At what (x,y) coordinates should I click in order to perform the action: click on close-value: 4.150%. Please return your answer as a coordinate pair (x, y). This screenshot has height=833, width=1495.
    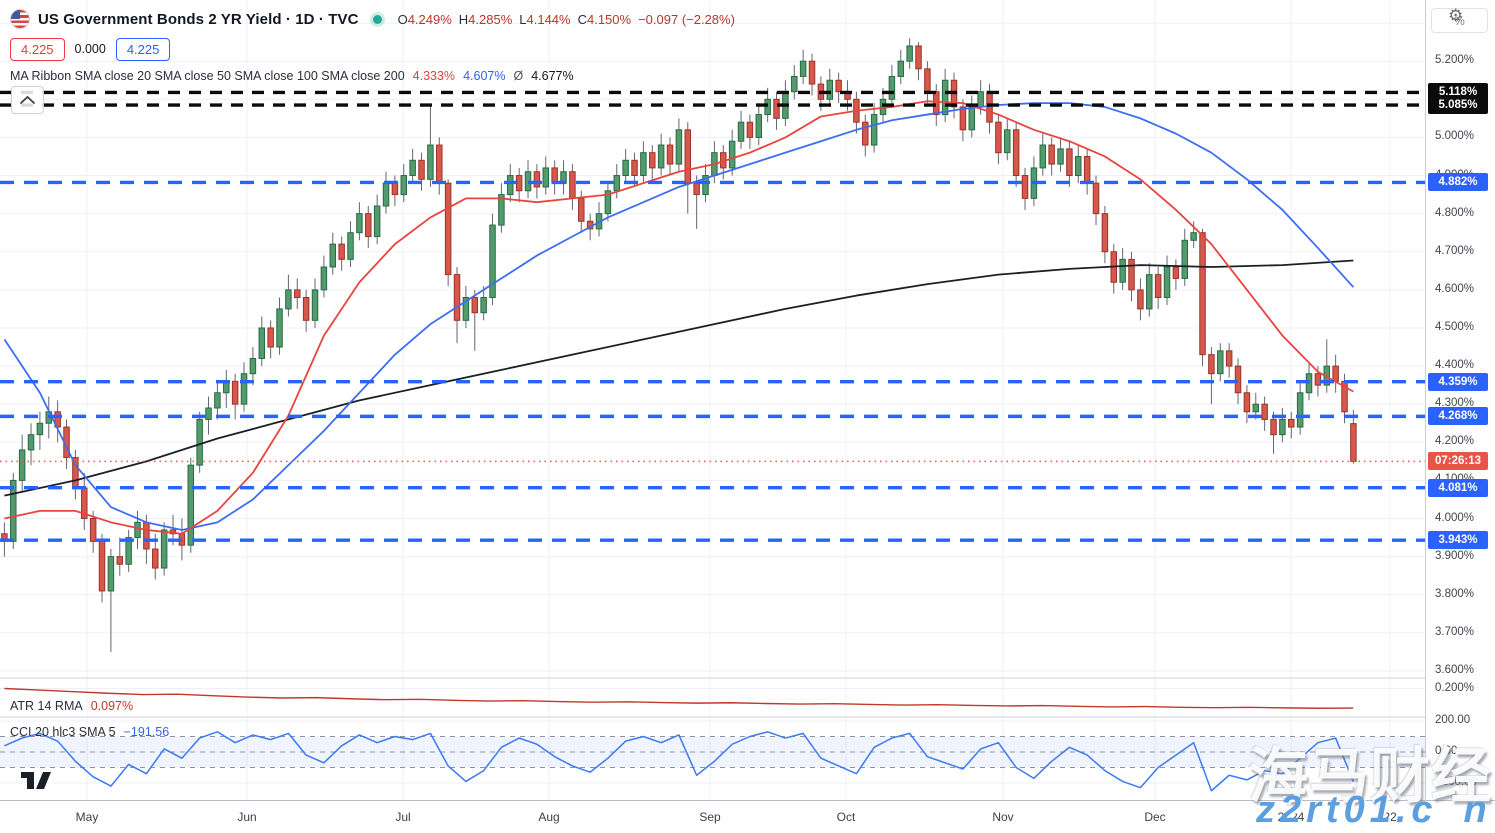
    Looking at the image, I should click on (609, 19).